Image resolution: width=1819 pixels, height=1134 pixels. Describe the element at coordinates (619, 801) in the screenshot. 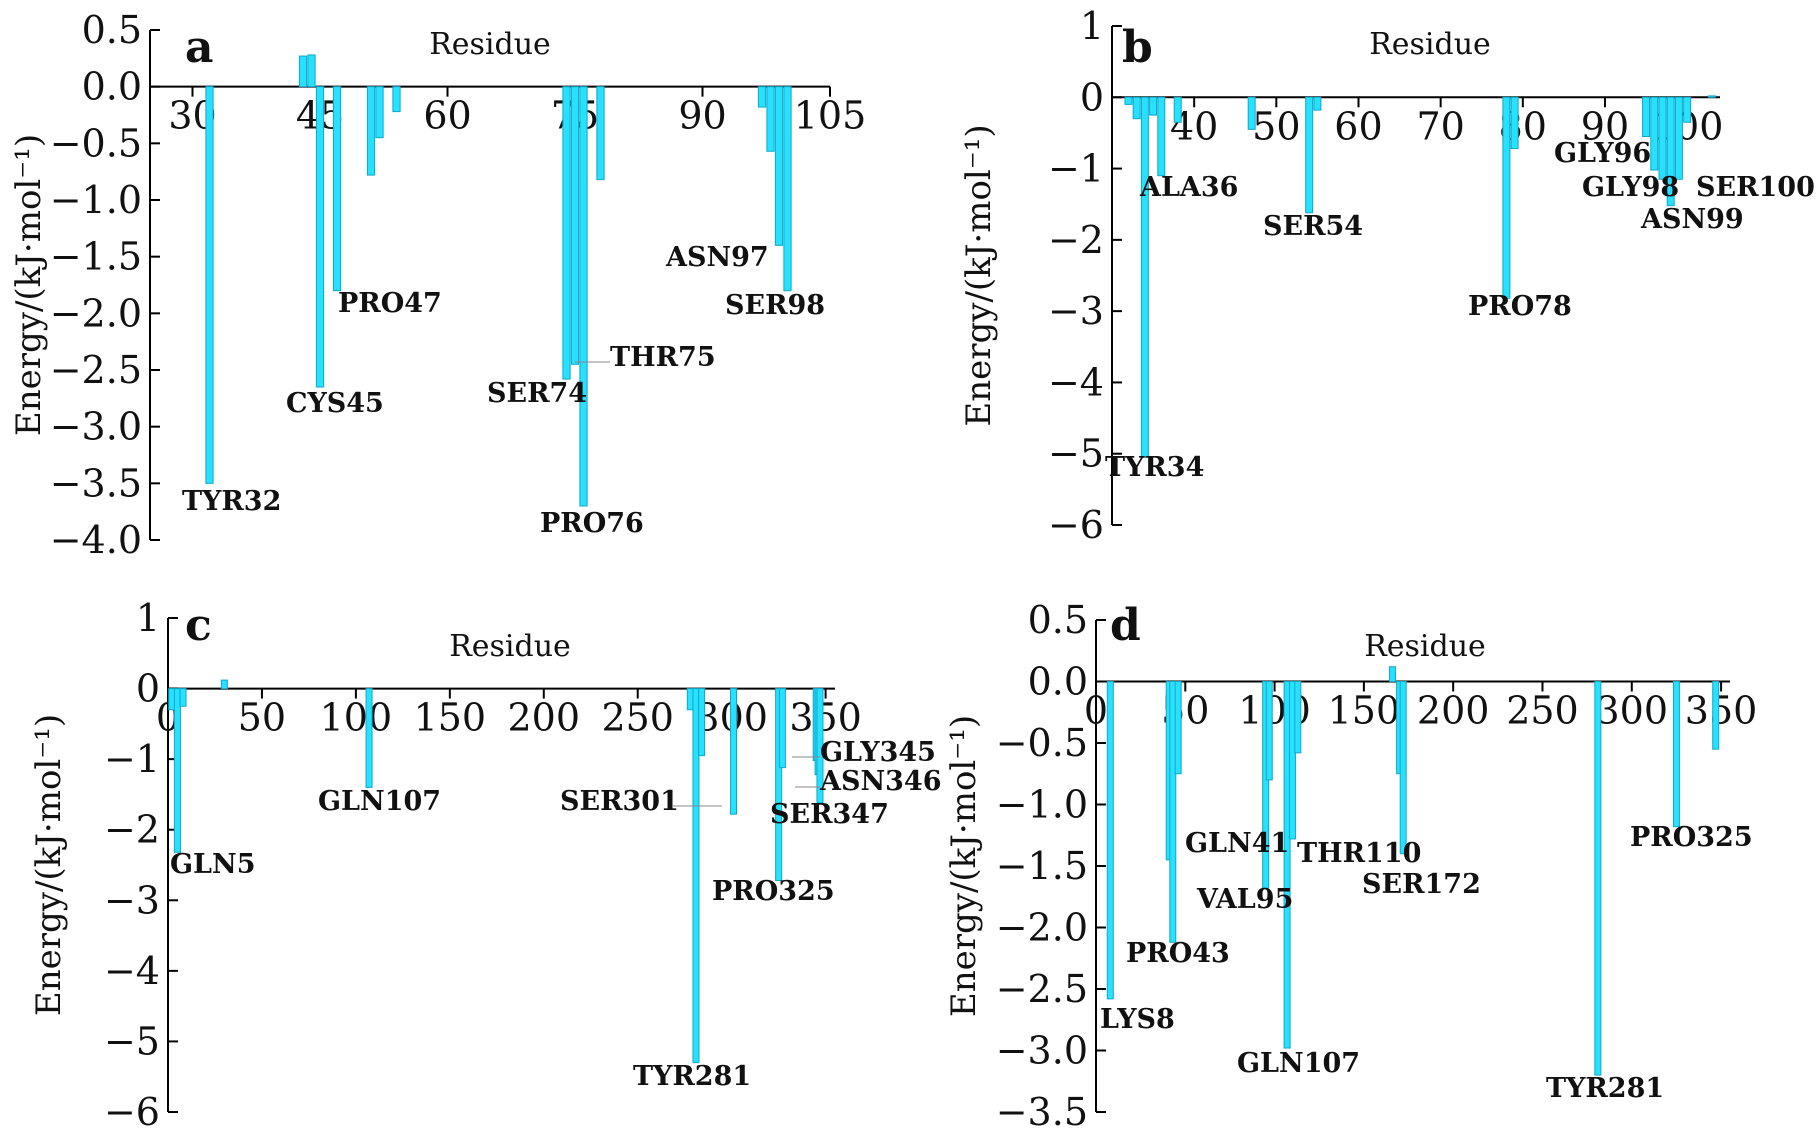

I see `panel-c-residue-annotation: SER301` at that location.